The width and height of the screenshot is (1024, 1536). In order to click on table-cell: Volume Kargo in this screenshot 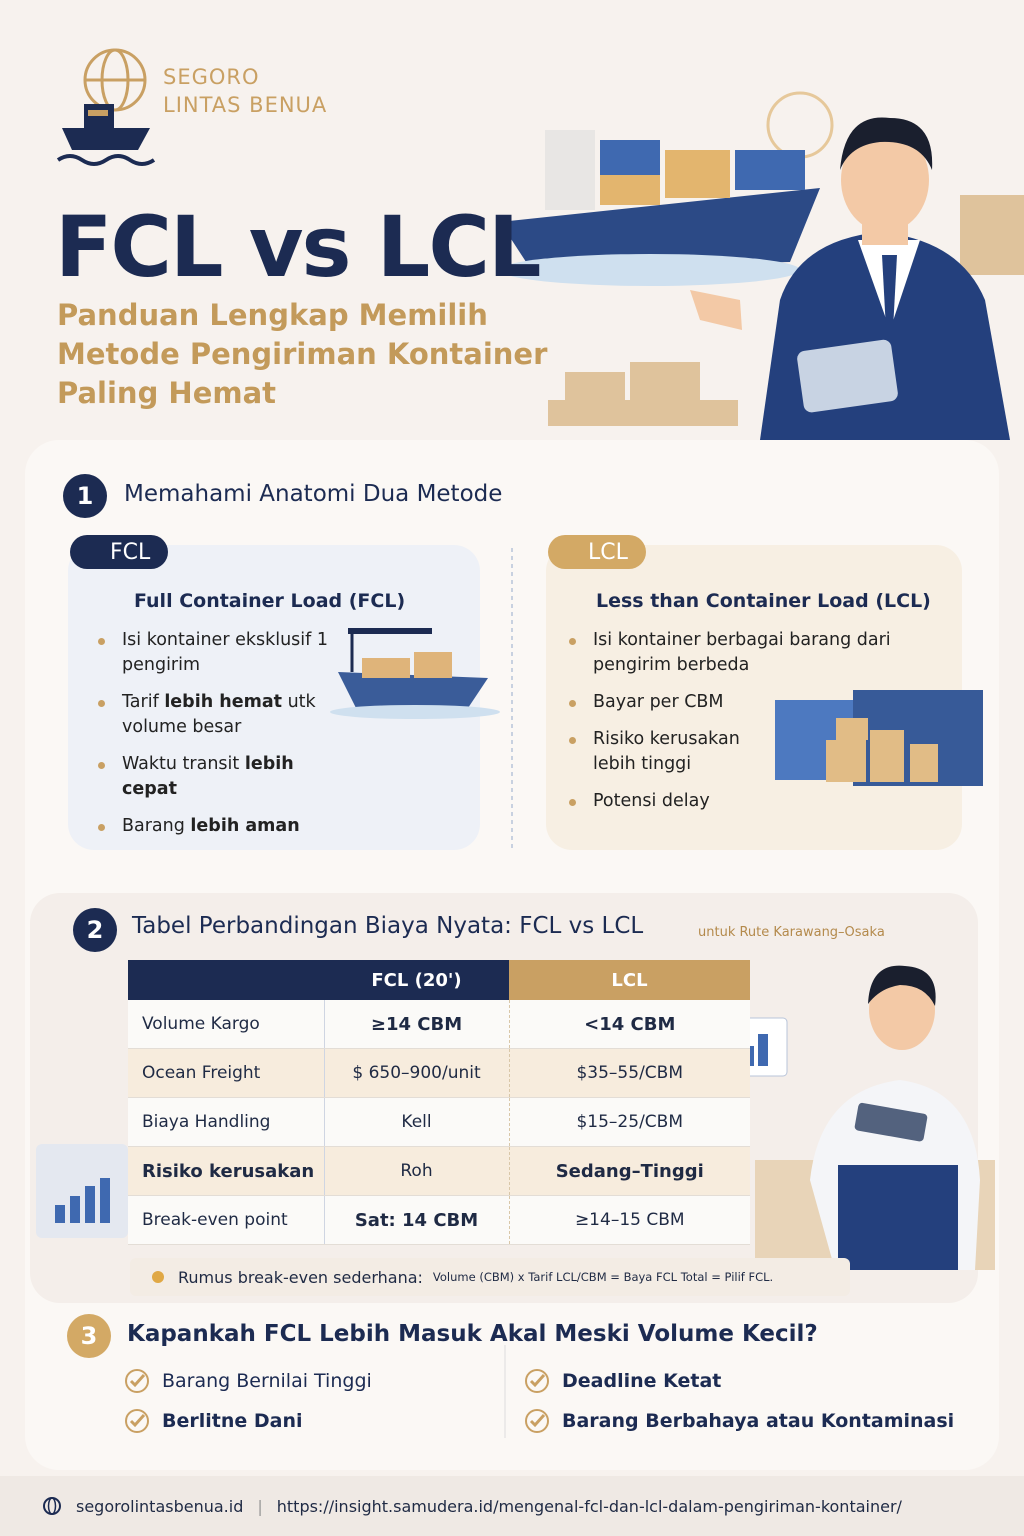, I will do `click(226, 1024)`.